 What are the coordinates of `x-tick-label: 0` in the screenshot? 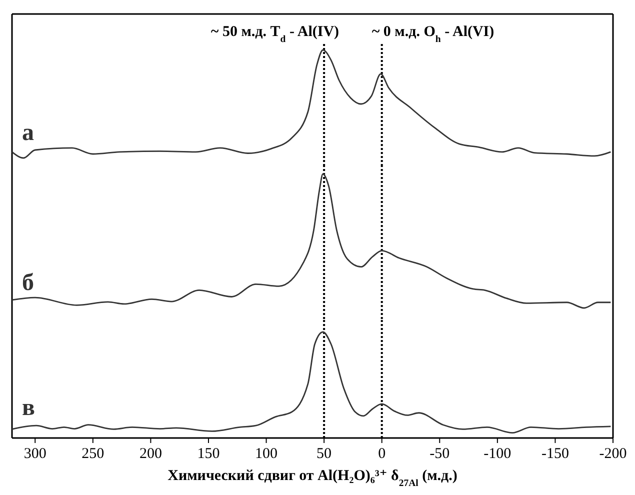 It's located at (382, 454).